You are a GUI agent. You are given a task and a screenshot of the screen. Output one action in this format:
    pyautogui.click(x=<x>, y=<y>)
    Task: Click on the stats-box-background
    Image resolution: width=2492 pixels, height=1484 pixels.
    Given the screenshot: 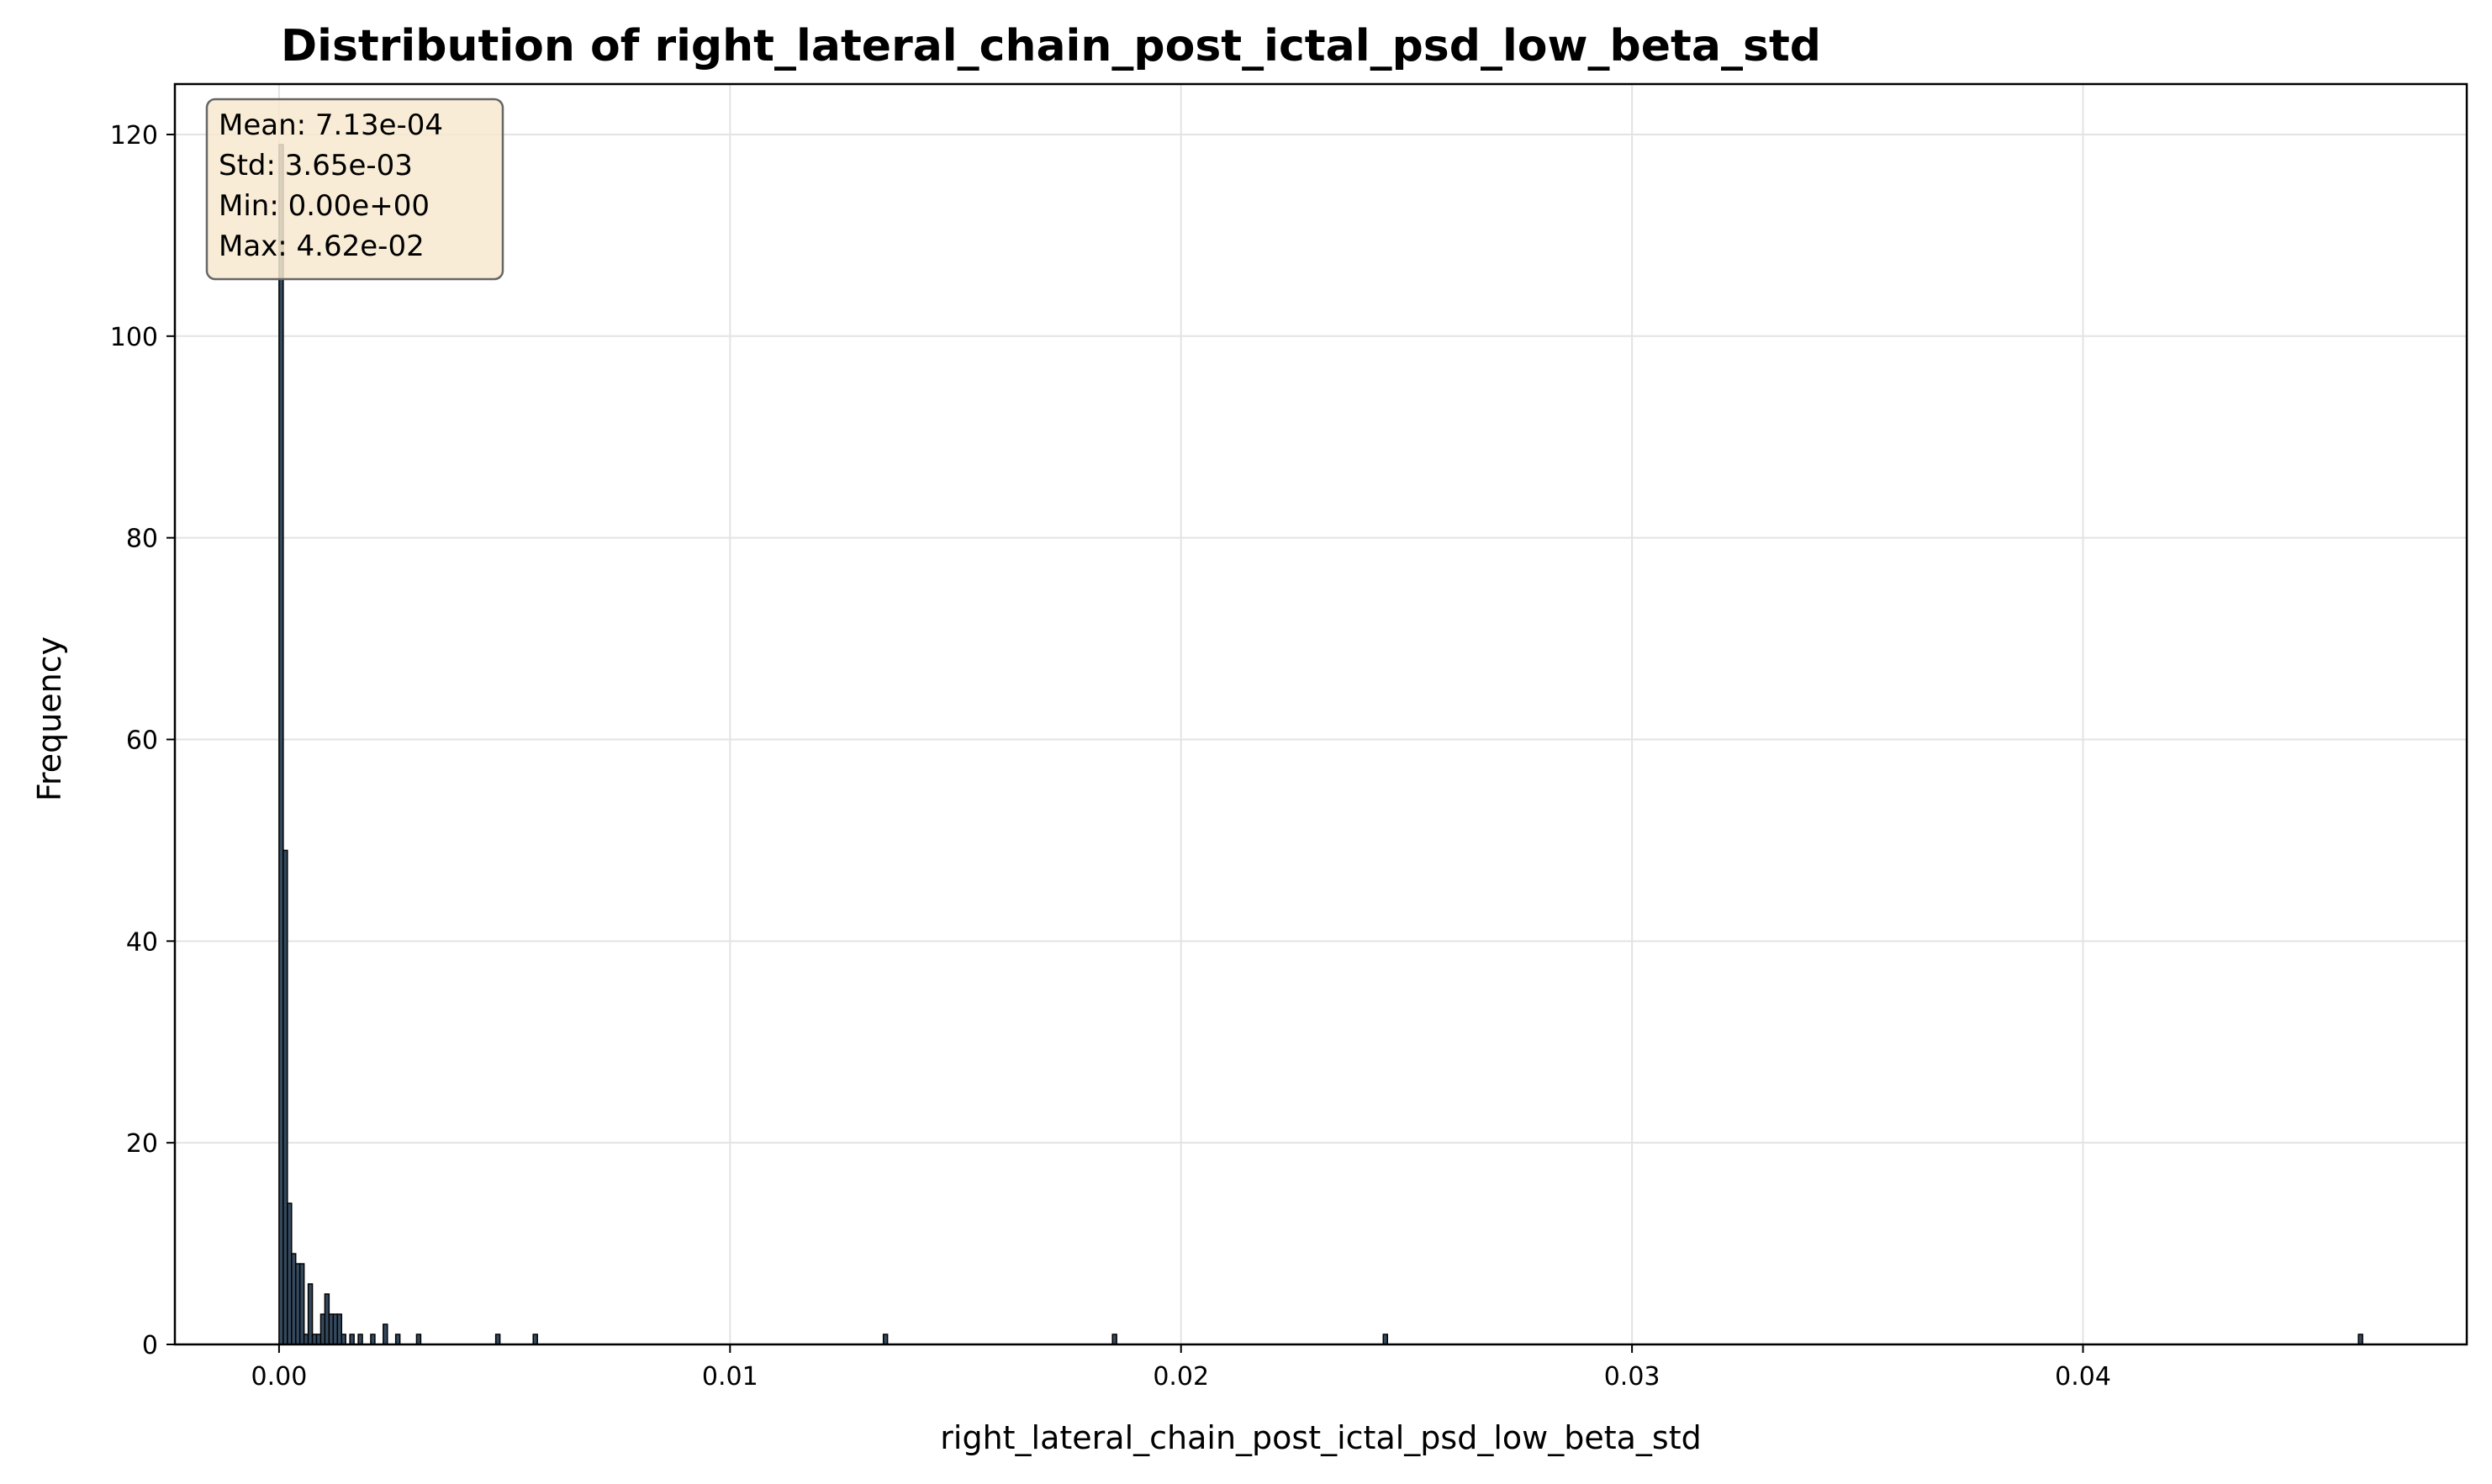 What is the action you would take?
    pyautogui.click(x=354, y=189)
    